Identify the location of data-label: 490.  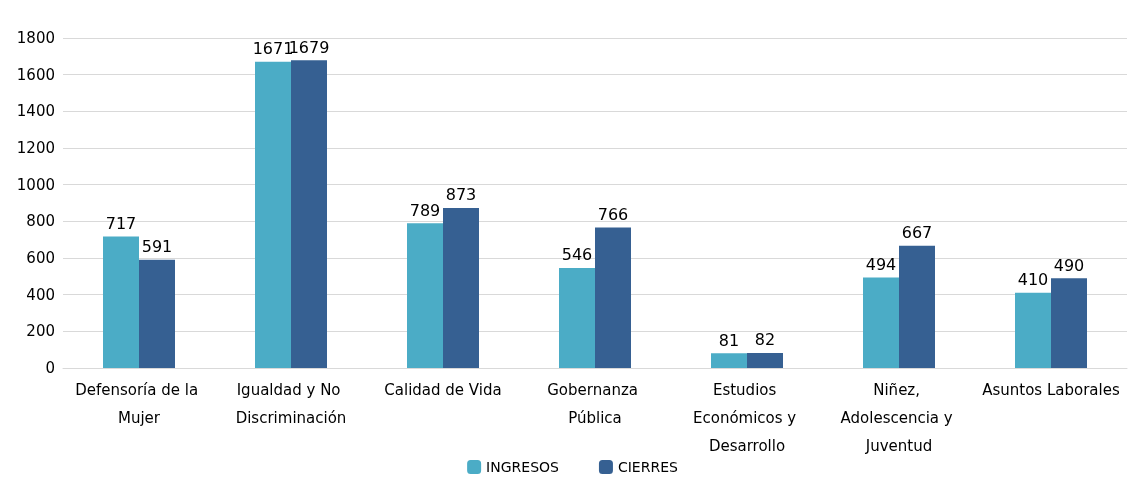
(1069, 265).